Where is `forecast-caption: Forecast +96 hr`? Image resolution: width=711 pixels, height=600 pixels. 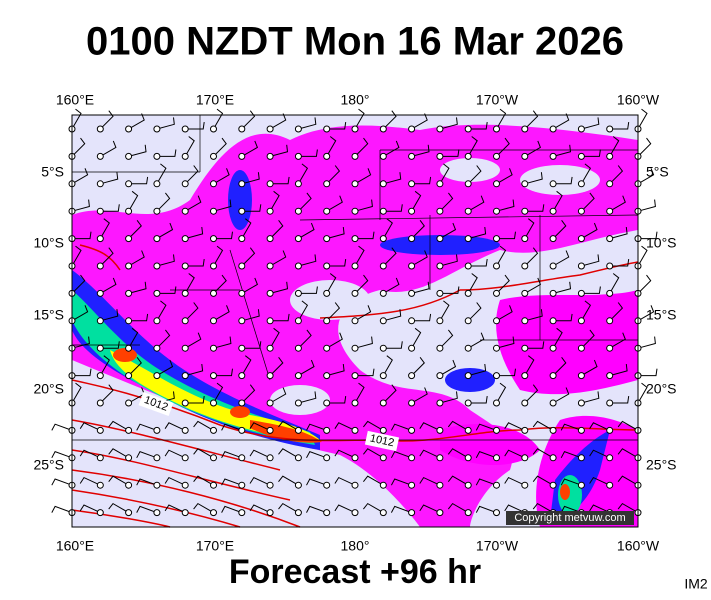 forecast-caption: Forecast +96 hr is located at coordinates (355, 572).